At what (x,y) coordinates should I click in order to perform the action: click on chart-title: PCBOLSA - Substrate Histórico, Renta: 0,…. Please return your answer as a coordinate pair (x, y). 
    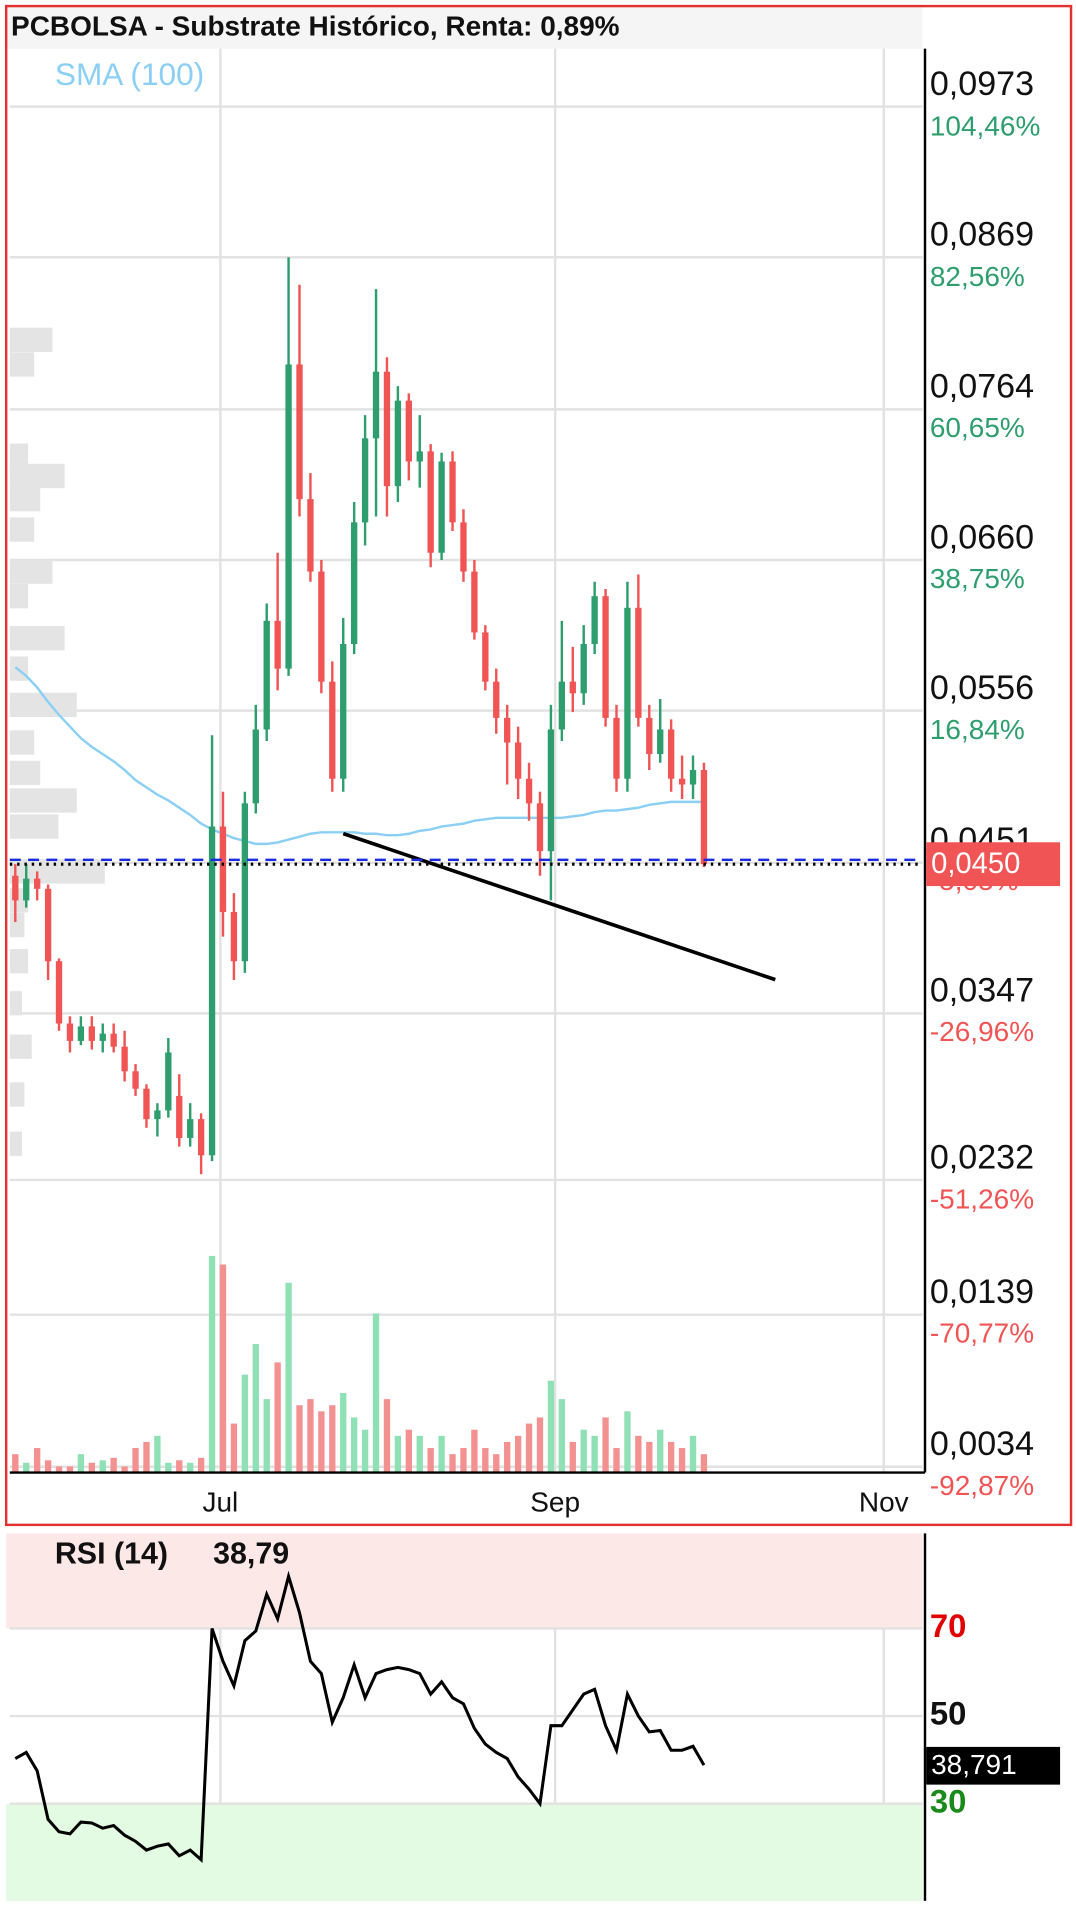
    Looking at the image, I should click on (315, 25).